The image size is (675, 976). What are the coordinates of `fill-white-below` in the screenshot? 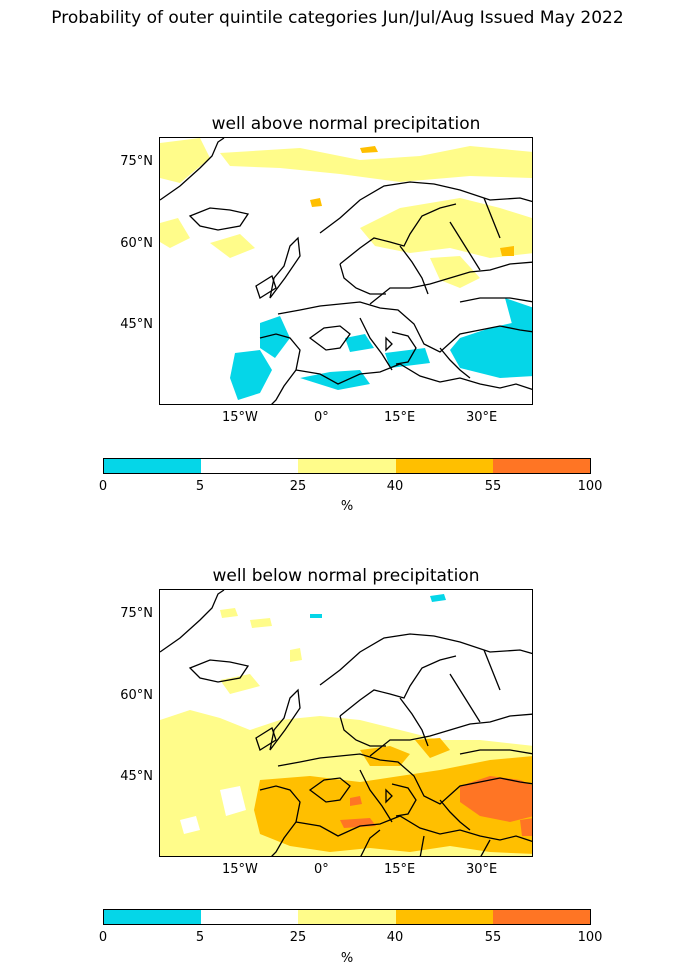 It's located at (335, 732).